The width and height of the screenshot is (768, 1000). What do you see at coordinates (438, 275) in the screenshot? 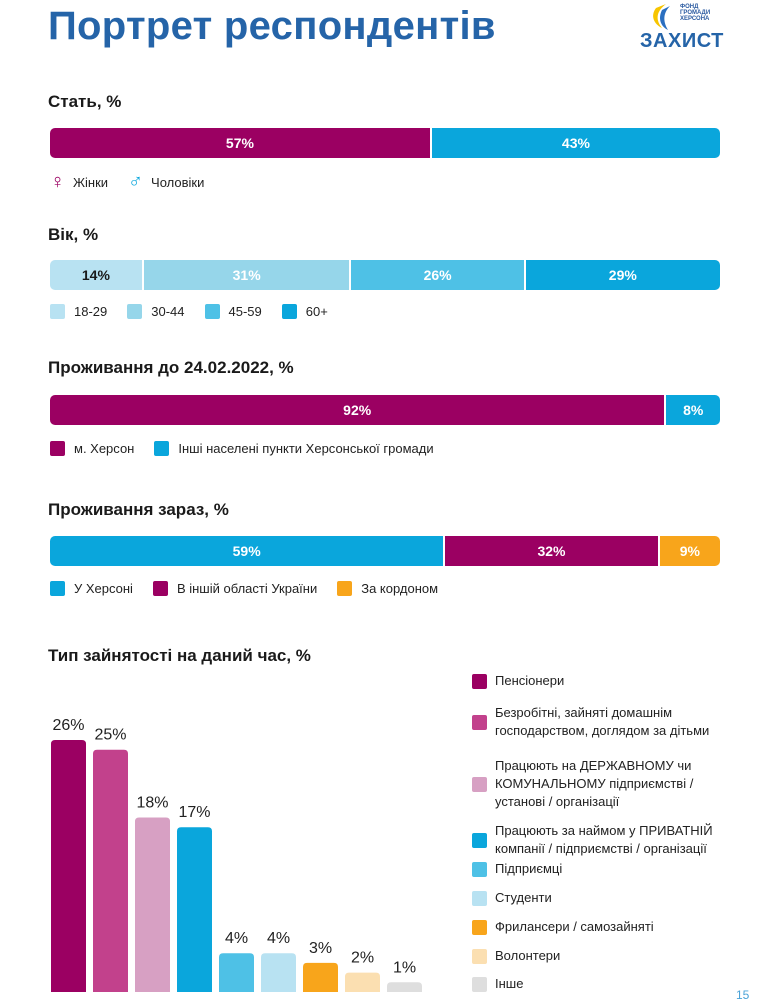
I see `bar-segment: 26%` at bounding box center [438, 275].